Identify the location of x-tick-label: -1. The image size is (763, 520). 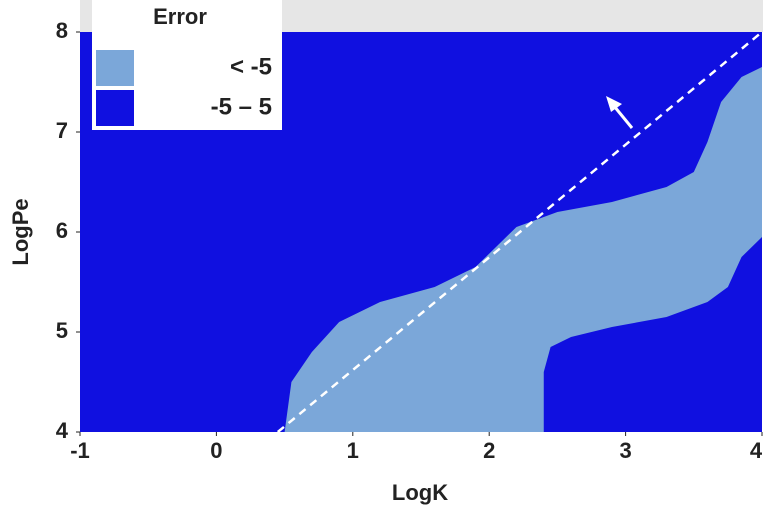
(80, 450).